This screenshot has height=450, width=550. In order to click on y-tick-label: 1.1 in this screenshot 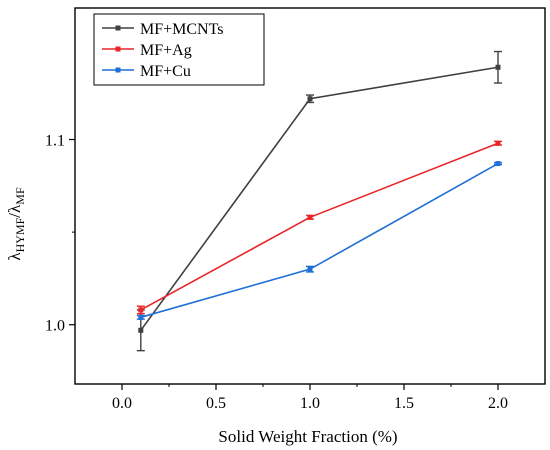, I will do `click(55, 141)`.